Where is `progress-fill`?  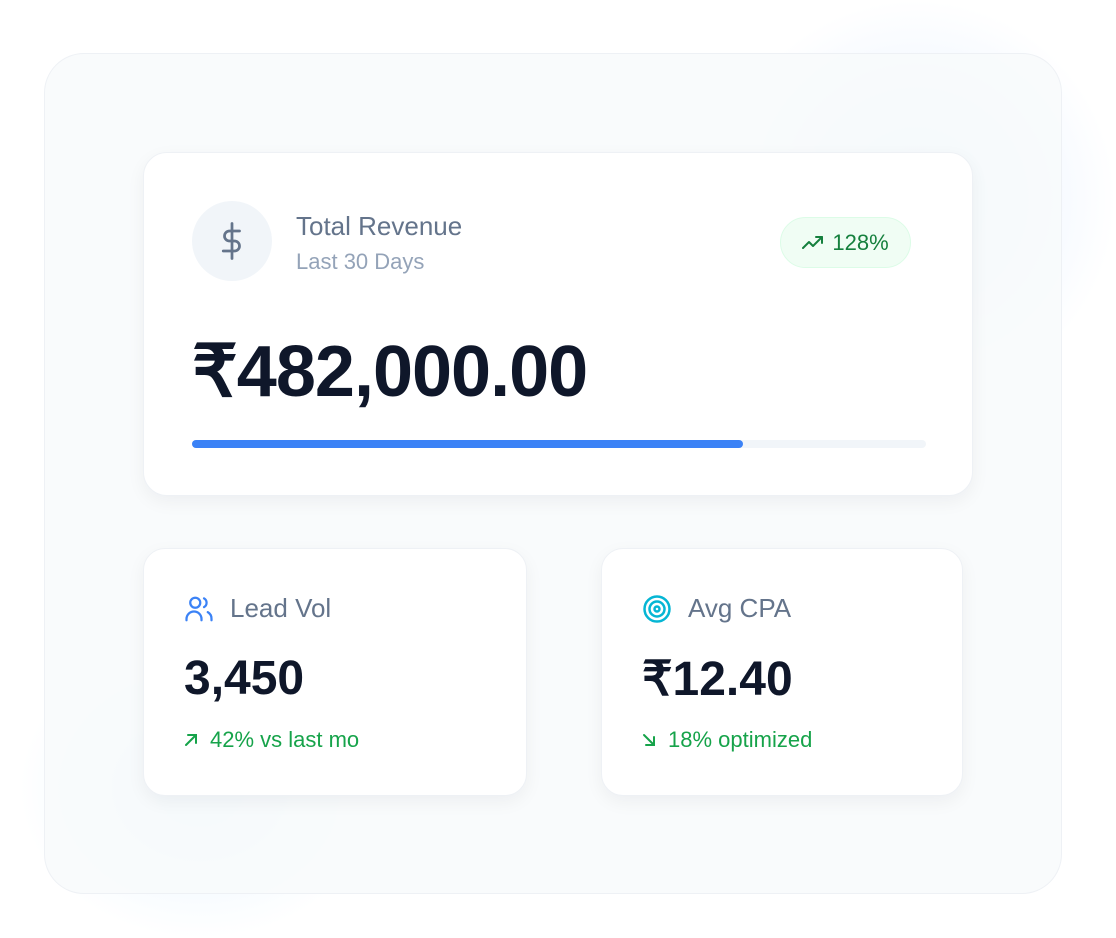 progress-fill is located at coordinates (467, 444).